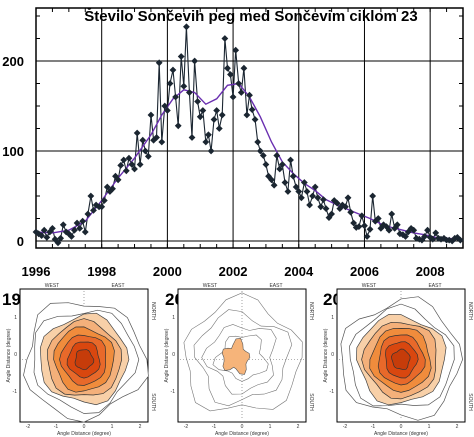 This screenshot has height=437, width=474. I want to click on y-tick-label: 100, so click(13, 151).